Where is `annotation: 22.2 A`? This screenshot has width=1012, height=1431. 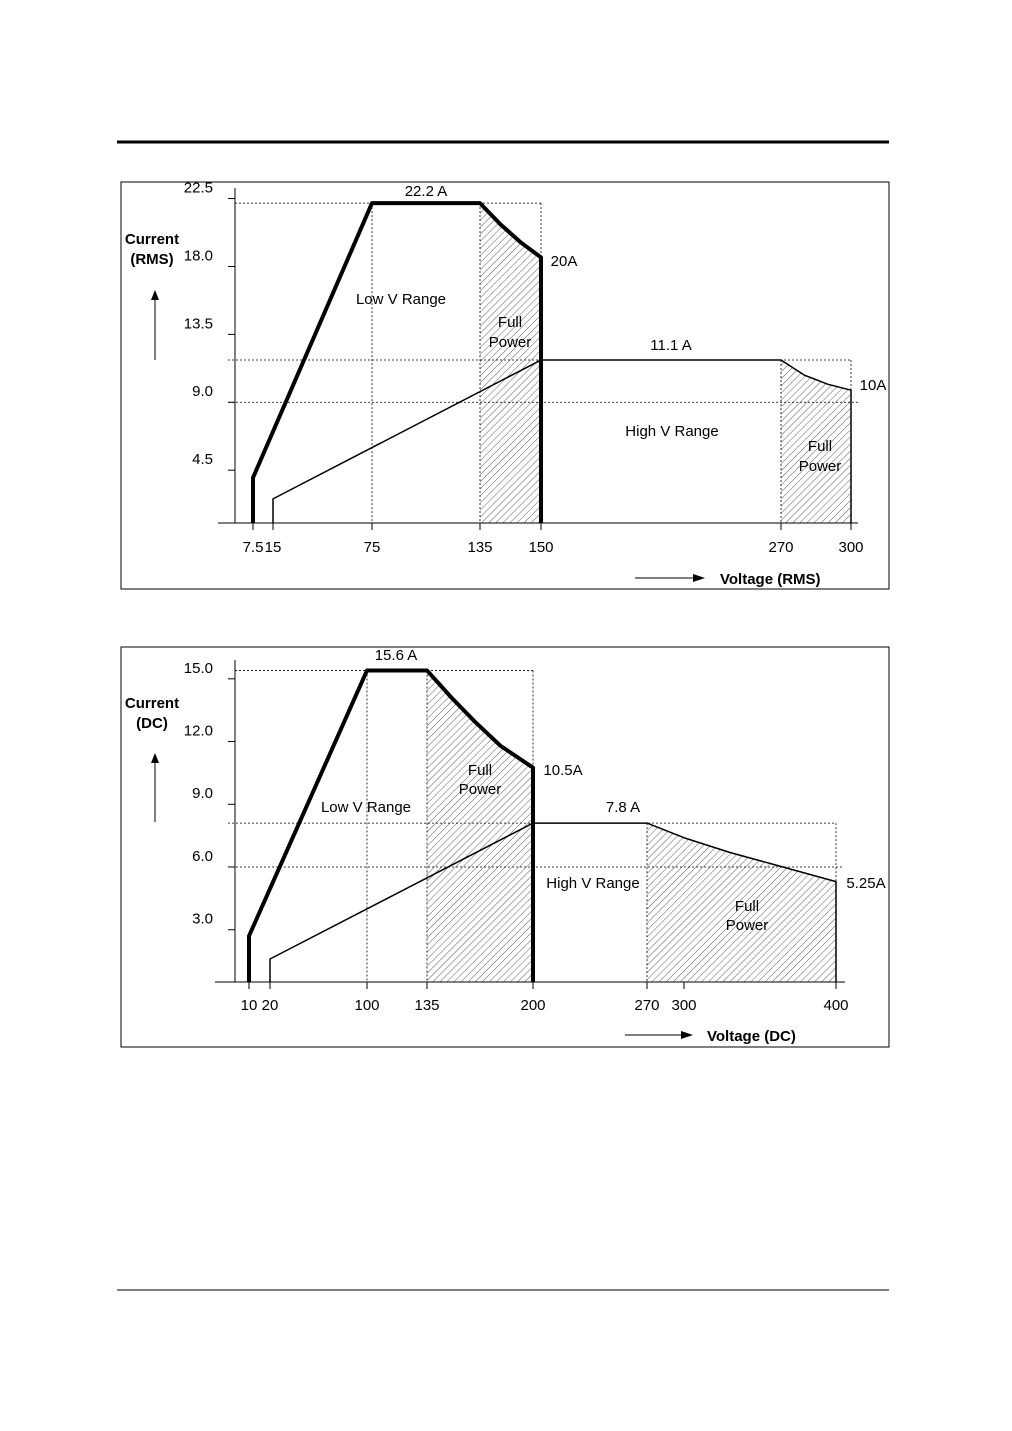 annotation: 22.2 A is located at coordinates (426, 191).